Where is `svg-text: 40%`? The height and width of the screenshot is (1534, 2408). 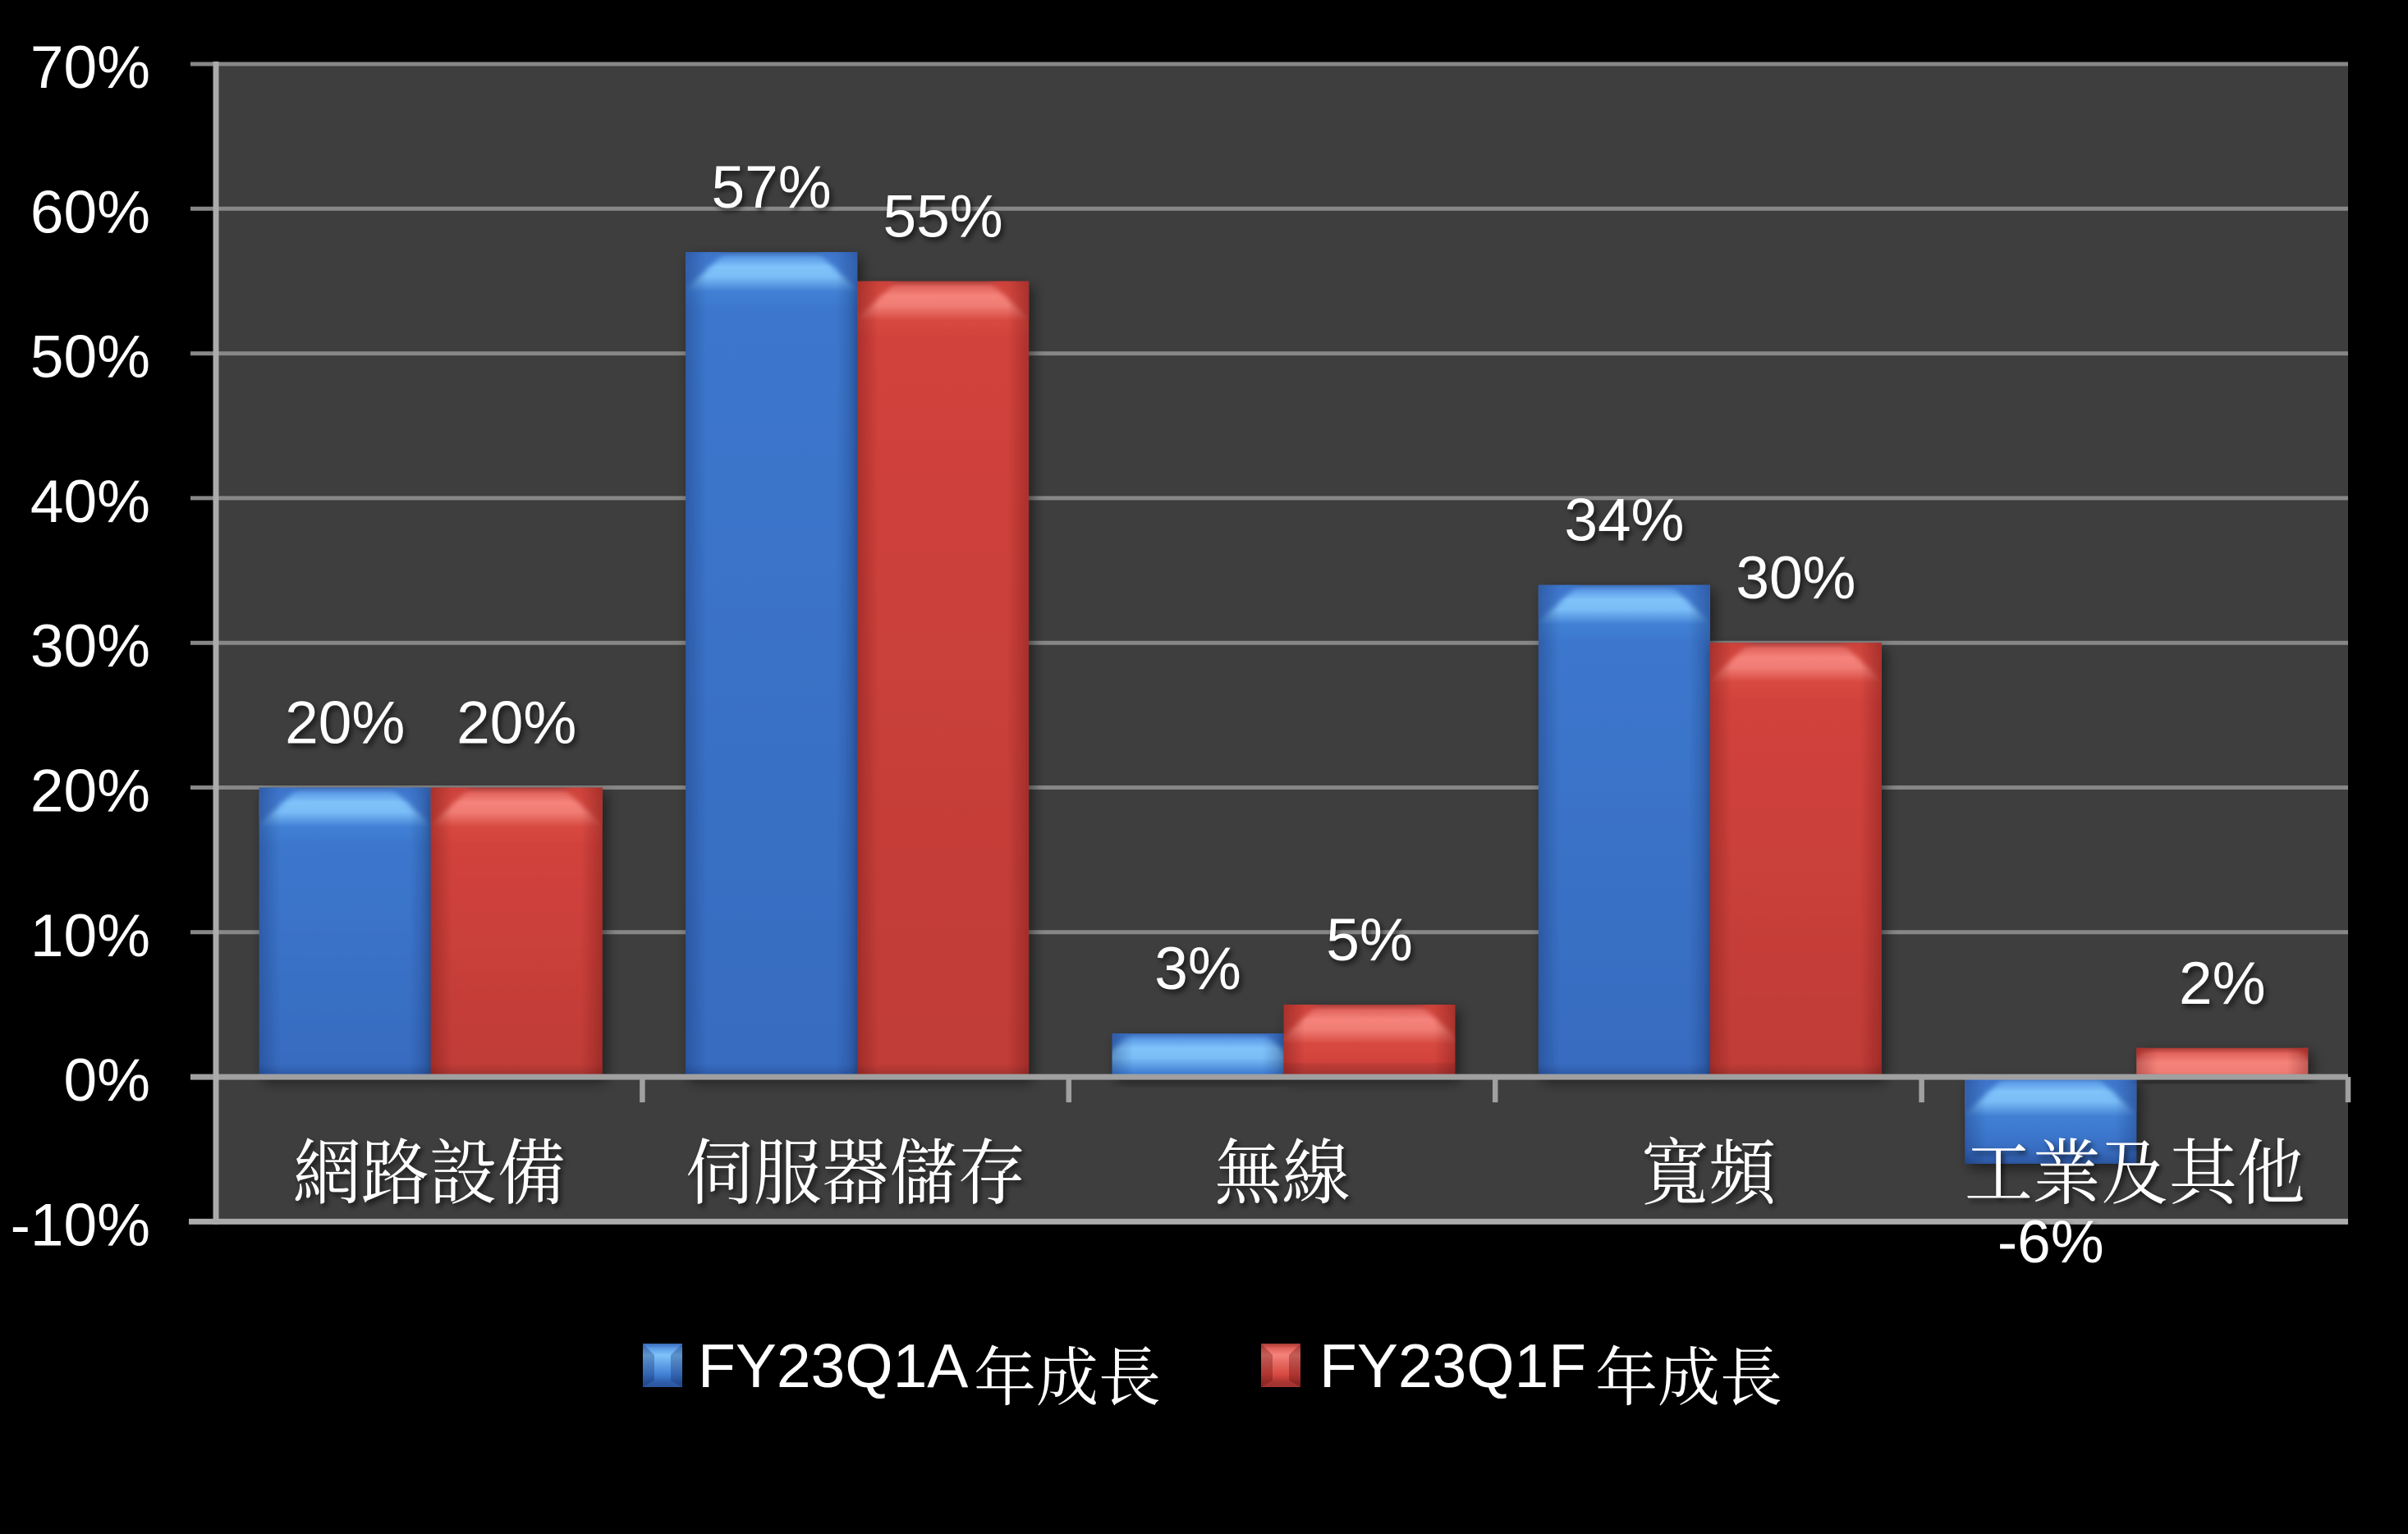
svg-text: 40% is located at coordinates (90, 502).